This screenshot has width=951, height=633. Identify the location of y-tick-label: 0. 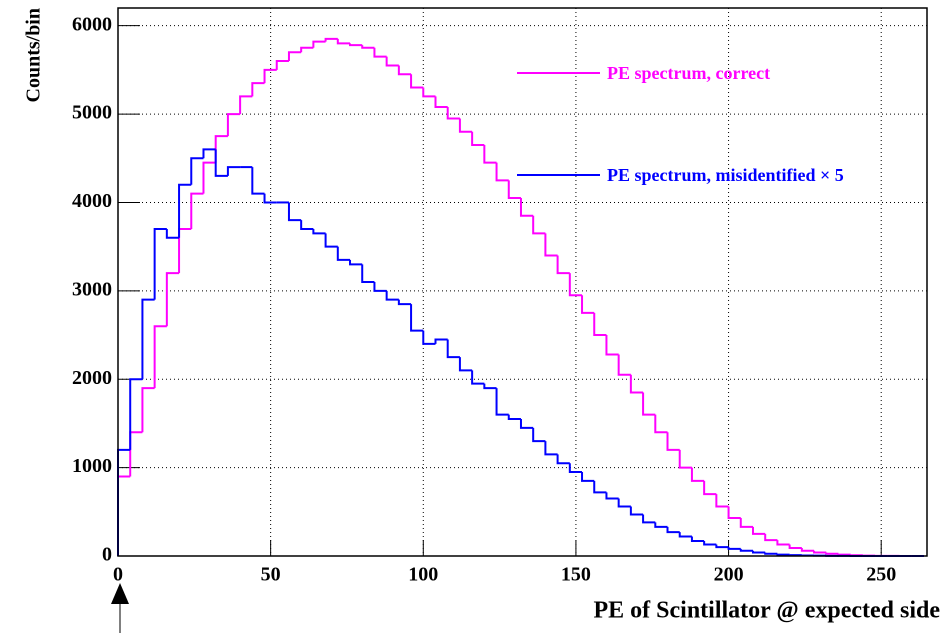
(107, 555).